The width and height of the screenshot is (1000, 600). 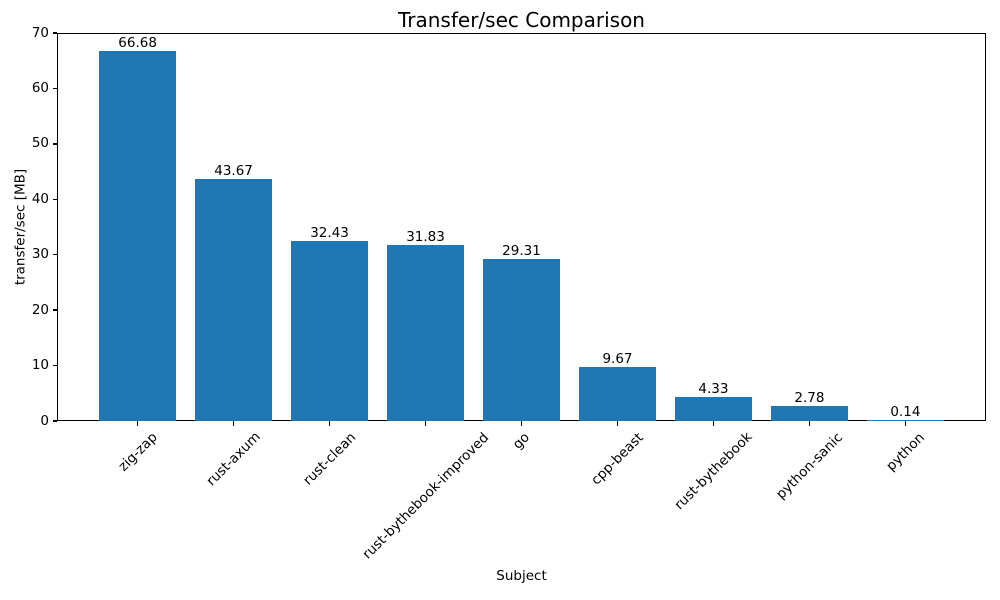 I want to click on chart-title: Transfer/sec Comparison, so click(x=521, y=20).